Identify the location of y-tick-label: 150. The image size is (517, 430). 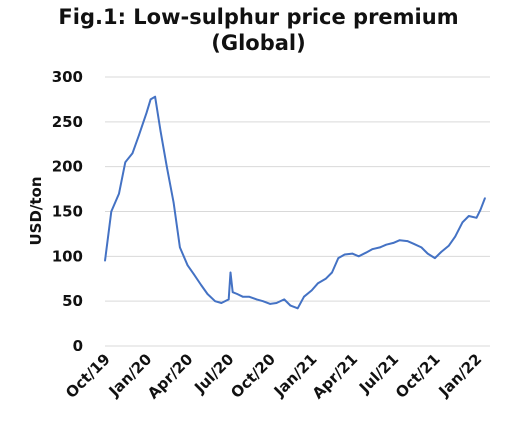
(67, 212).